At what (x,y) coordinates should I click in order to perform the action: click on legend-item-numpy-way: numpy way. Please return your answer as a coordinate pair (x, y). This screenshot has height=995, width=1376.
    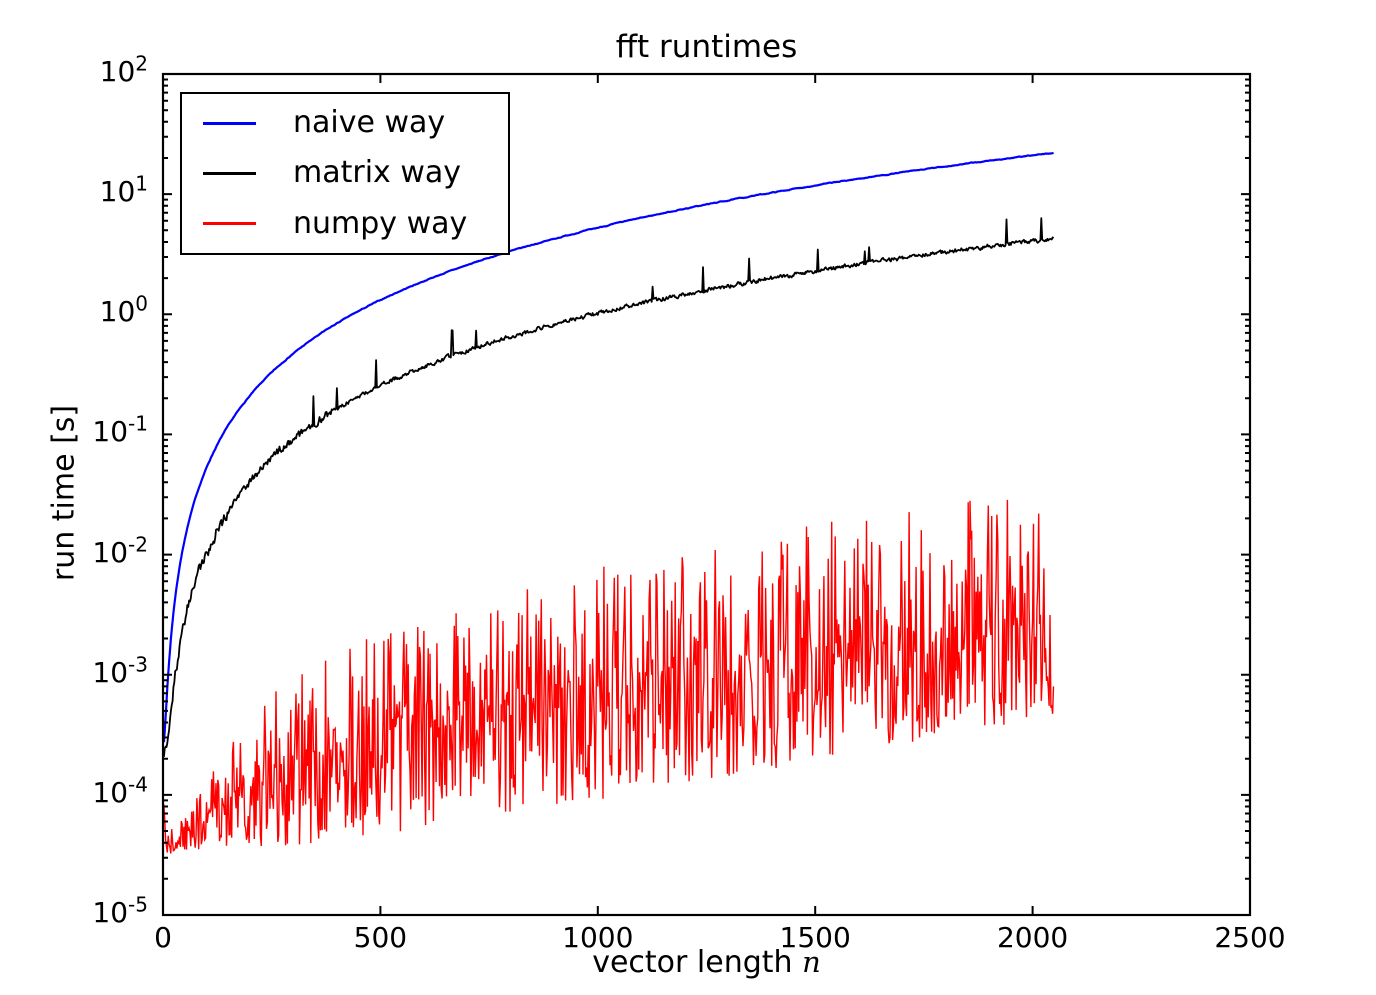
    Looking at the image, I should click on (345, 223).